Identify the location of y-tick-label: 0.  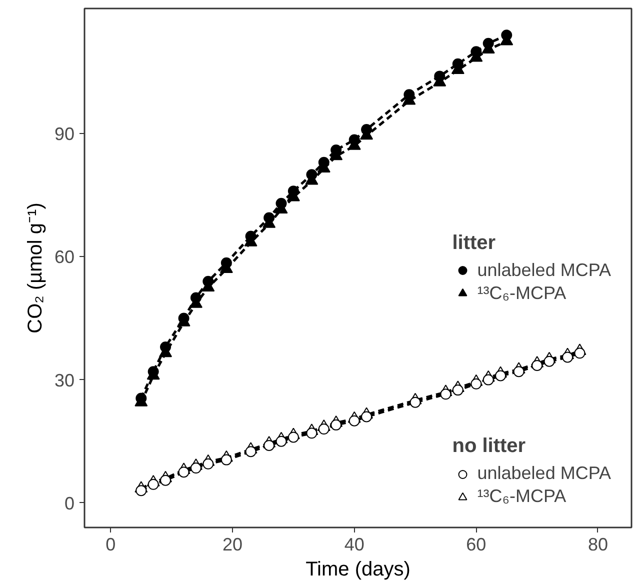
(69, 503).